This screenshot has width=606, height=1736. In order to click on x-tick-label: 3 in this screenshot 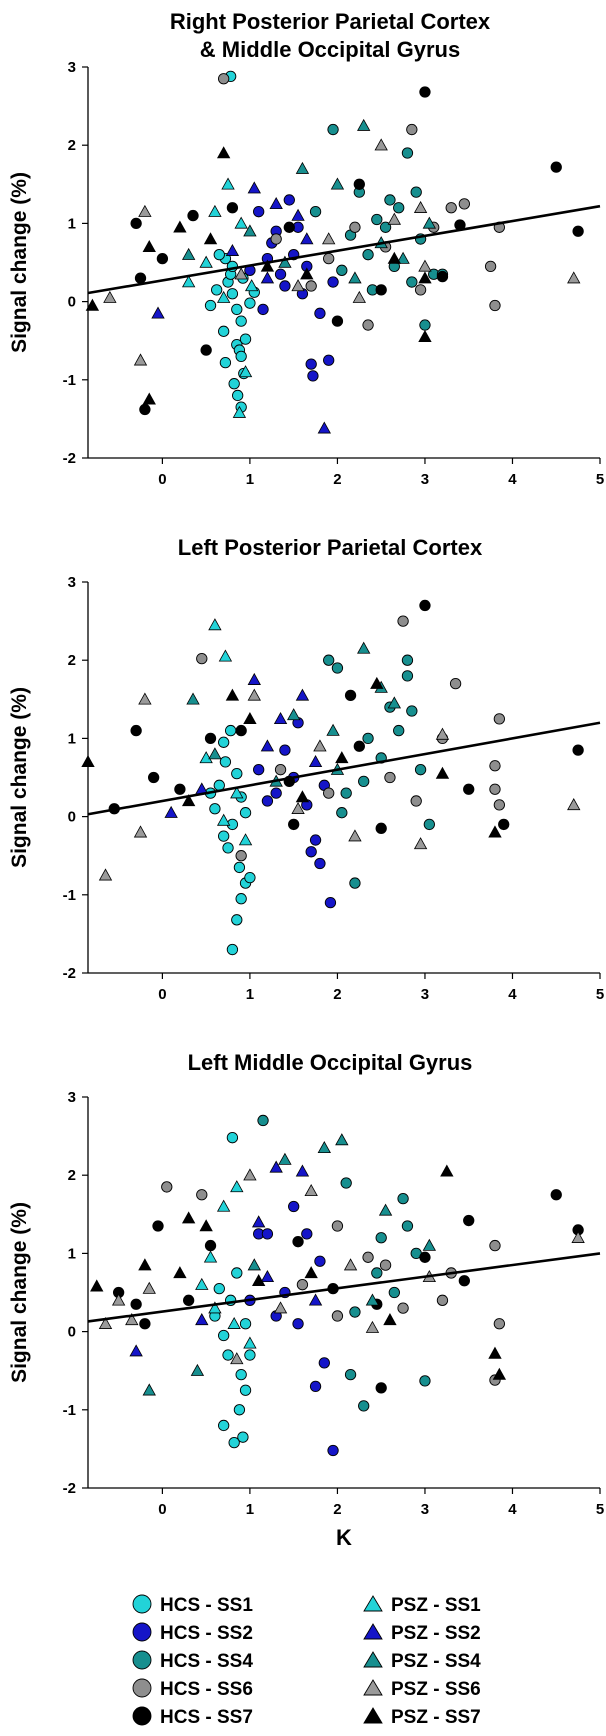, I will do `click(425, 479)`.